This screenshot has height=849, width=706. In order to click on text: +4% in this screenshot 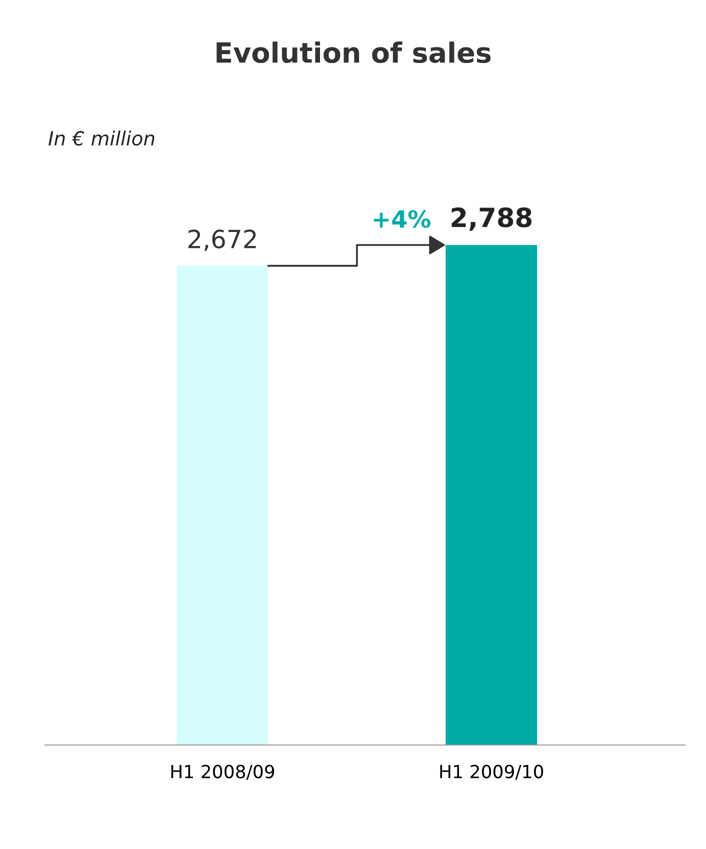, I will do `click(402, 219)`.